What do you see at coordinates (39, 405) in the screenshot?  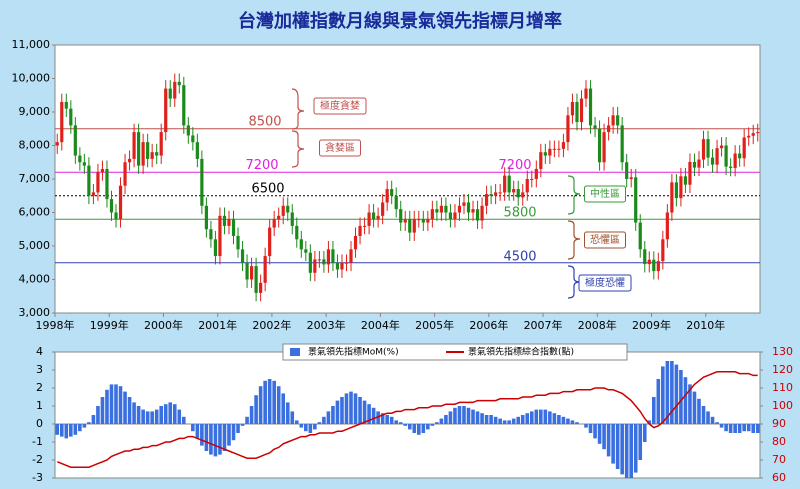 I see `y-tick-label: 1` at bounding box center [39, 405].